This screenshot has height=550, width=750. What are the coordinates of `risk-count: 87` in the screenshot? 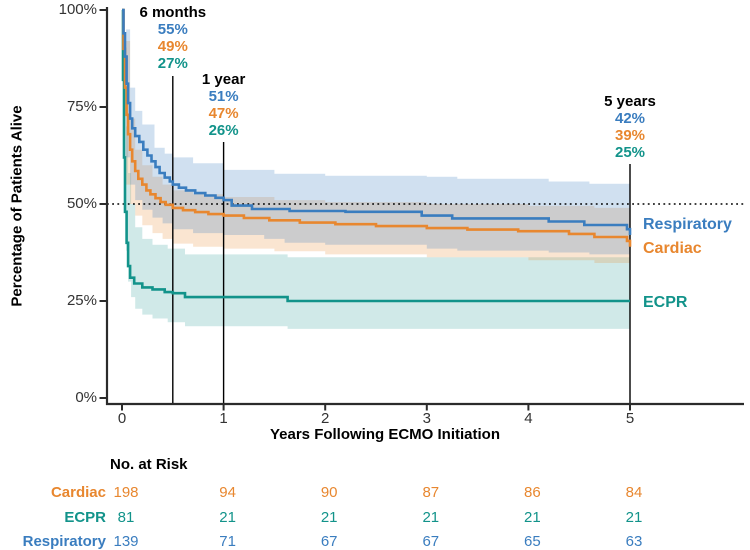 It's located at (431, 492).